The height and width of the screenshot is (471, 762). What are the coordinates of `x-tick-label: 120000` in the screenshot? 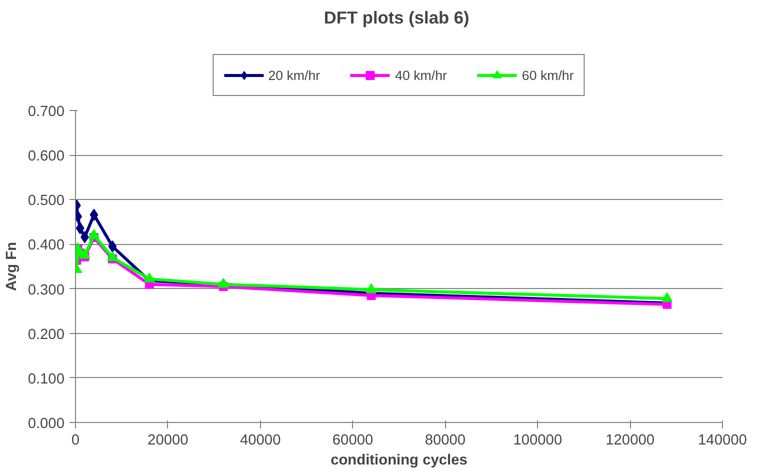 It's located at (630, 440).